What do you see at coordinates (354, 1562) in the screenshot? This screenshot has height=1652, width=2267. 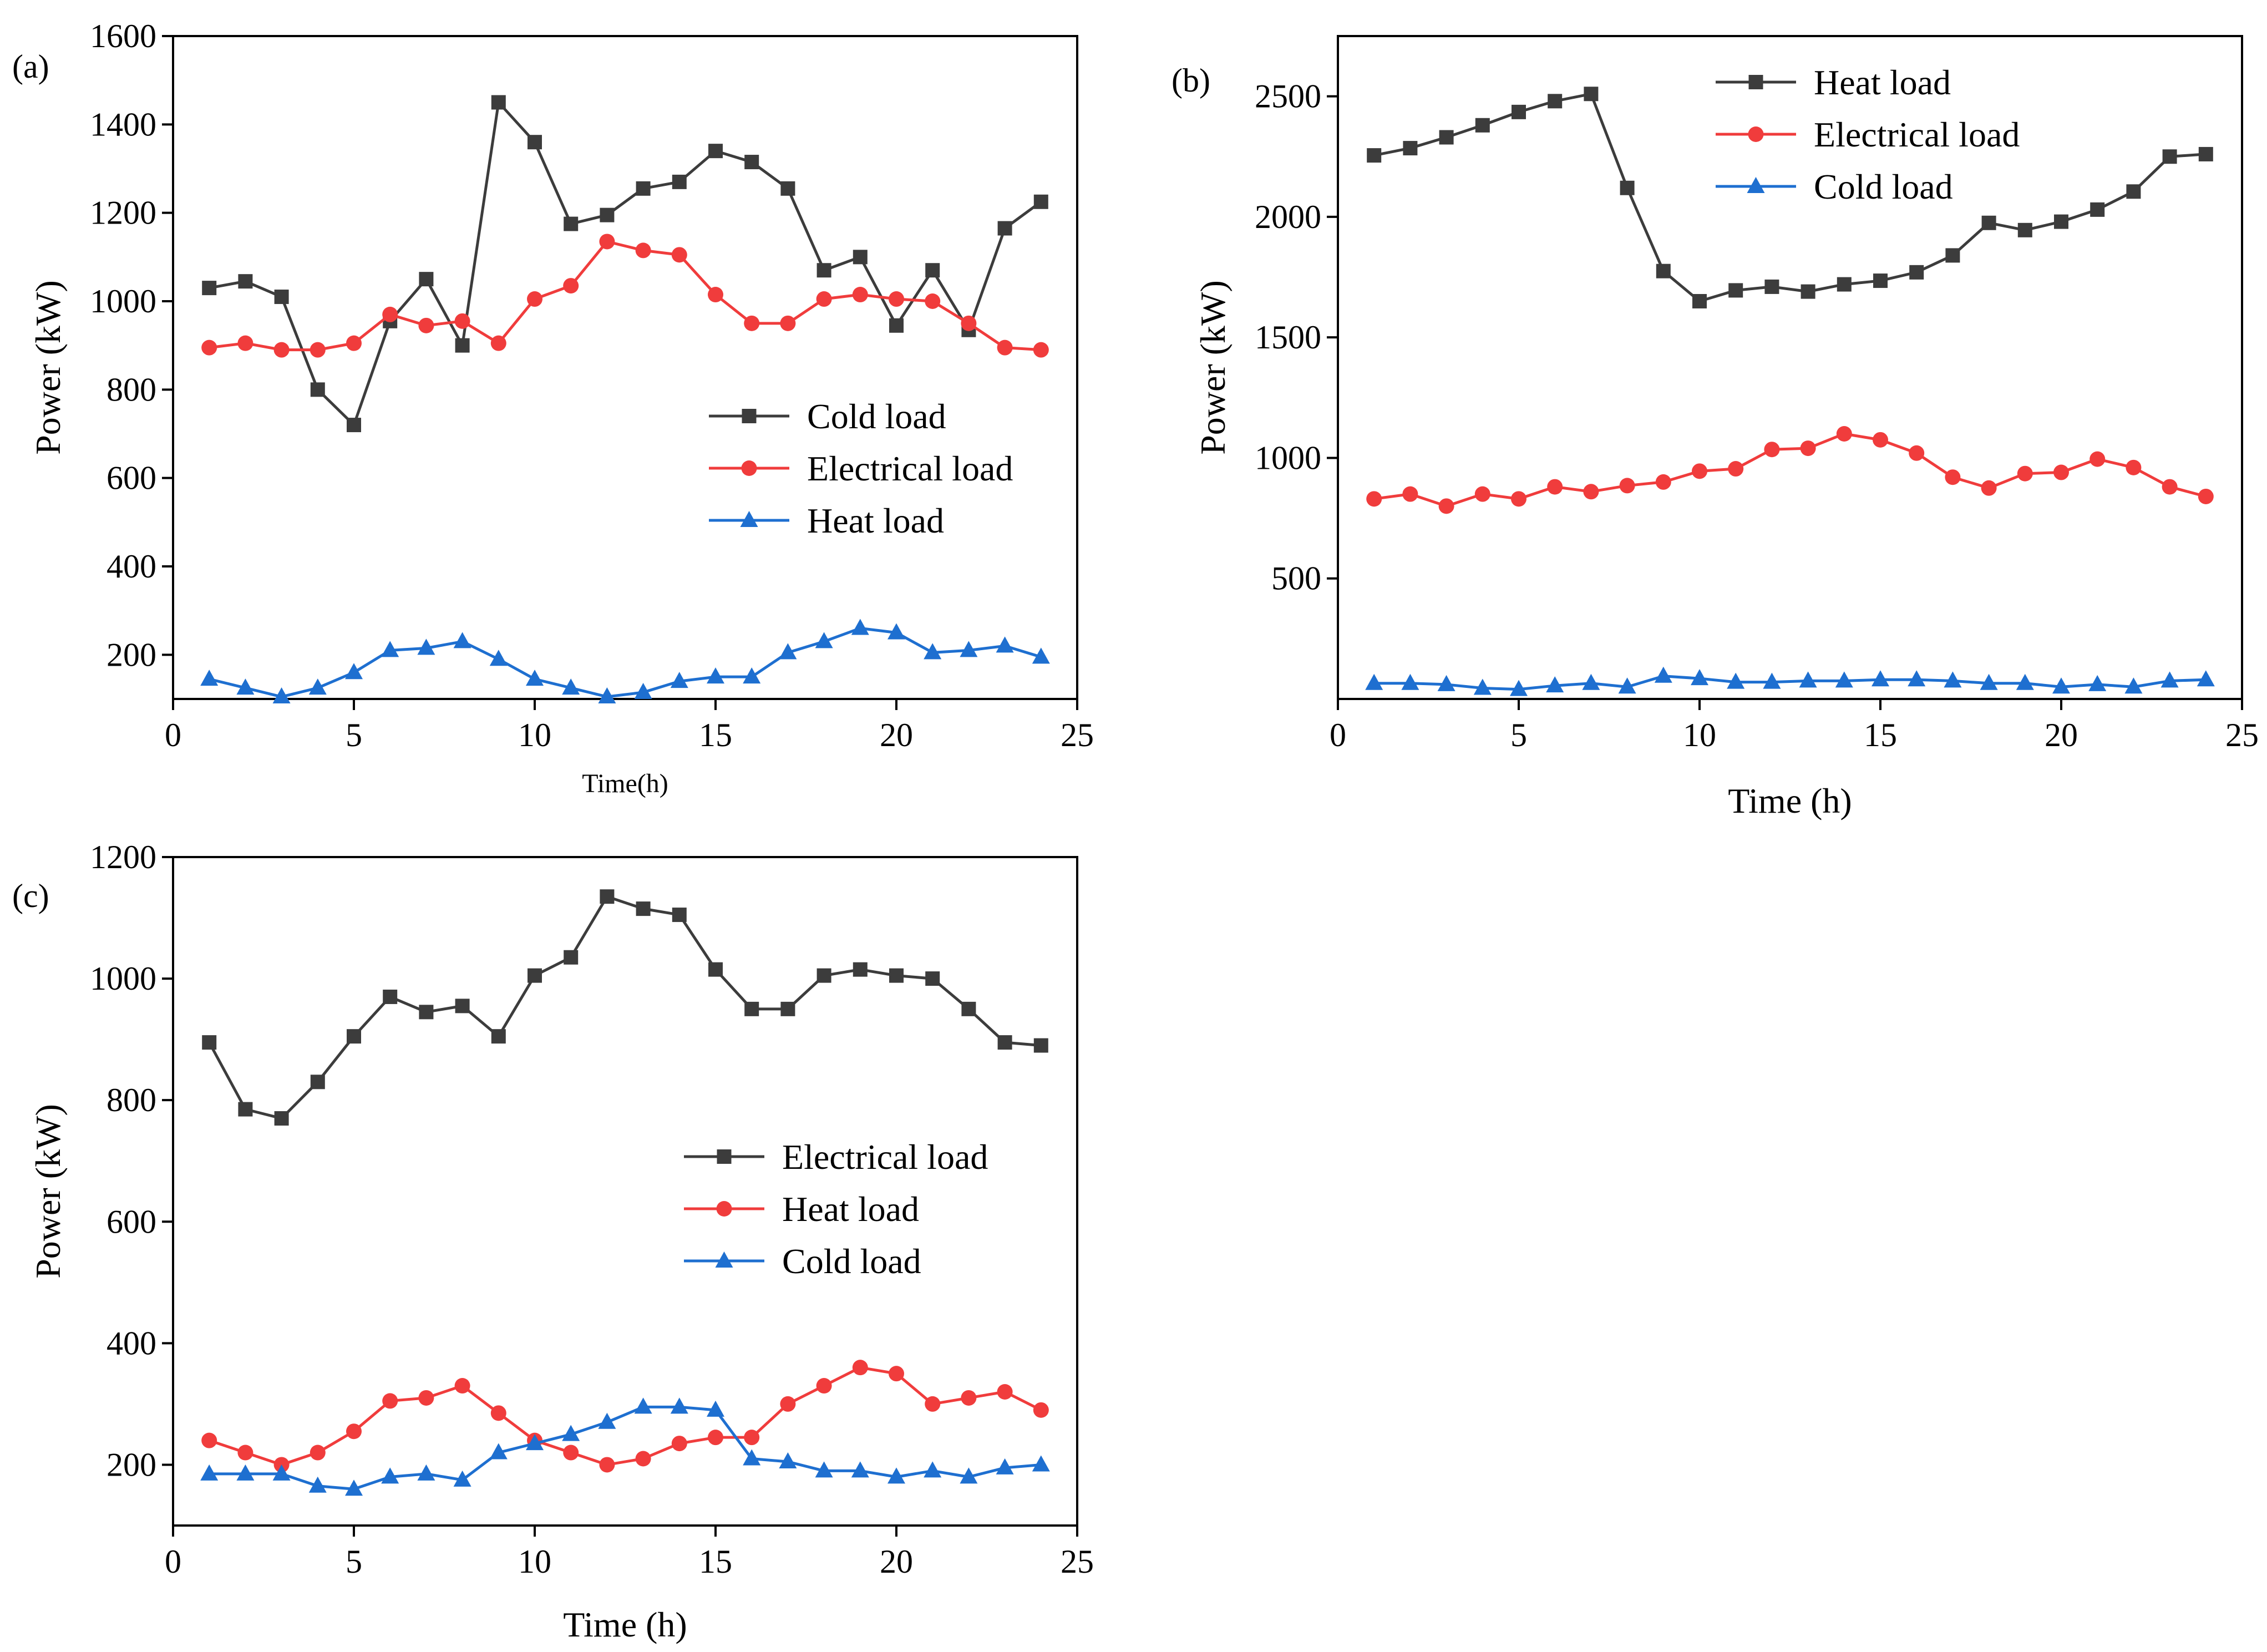 I see `x-tick-label: 5` at bounding box center [354, 1562].